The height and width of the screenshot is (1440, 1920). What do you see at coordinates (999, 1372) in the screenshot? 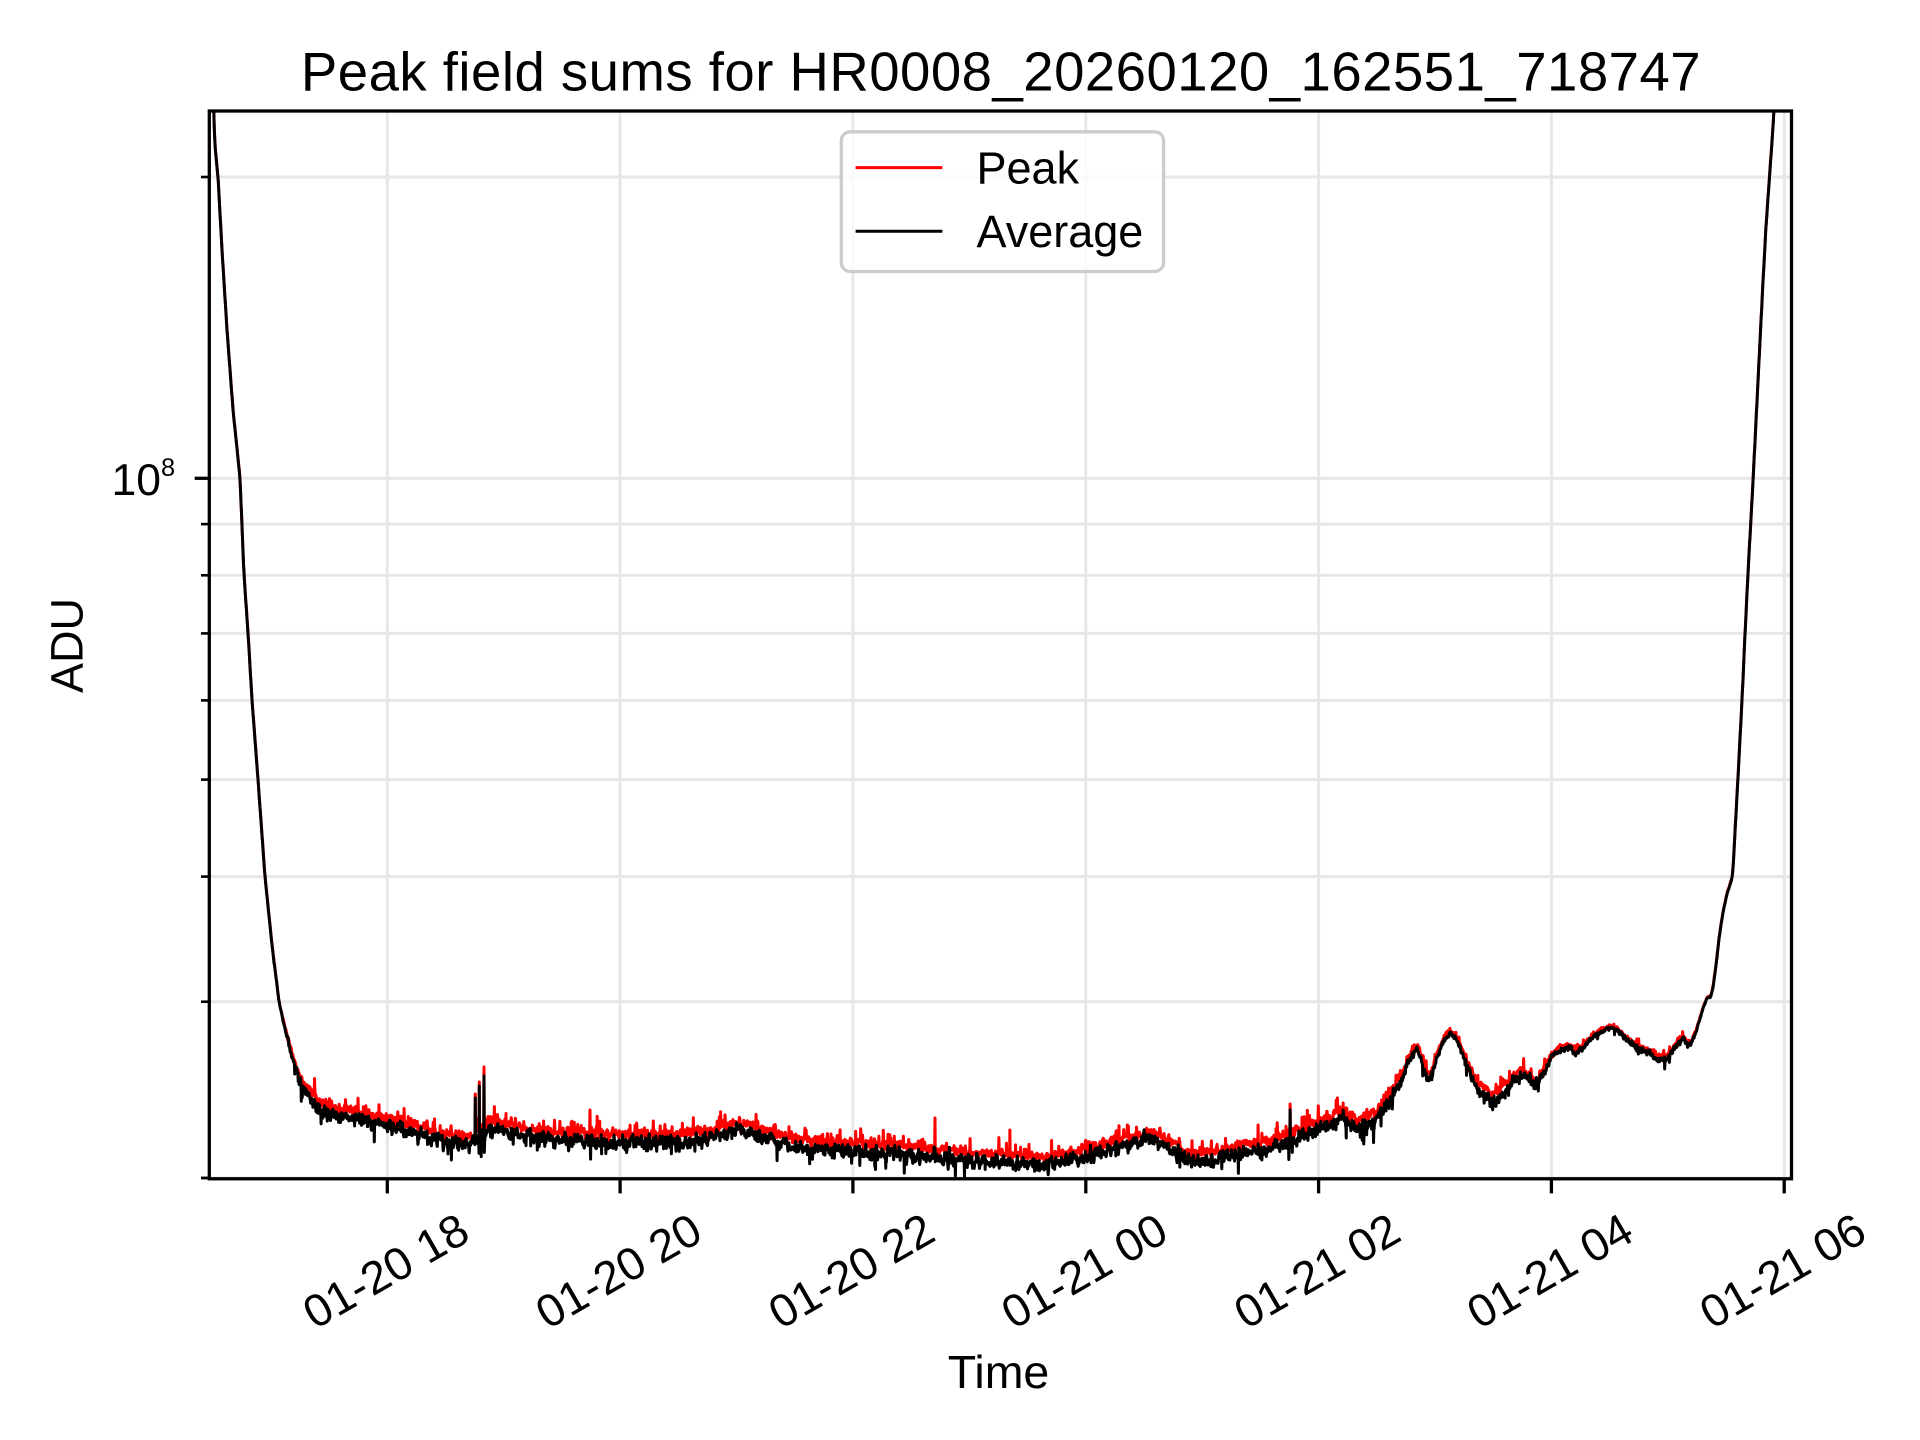
I see `svg-text: Time` at bounding box center [999, 1372].